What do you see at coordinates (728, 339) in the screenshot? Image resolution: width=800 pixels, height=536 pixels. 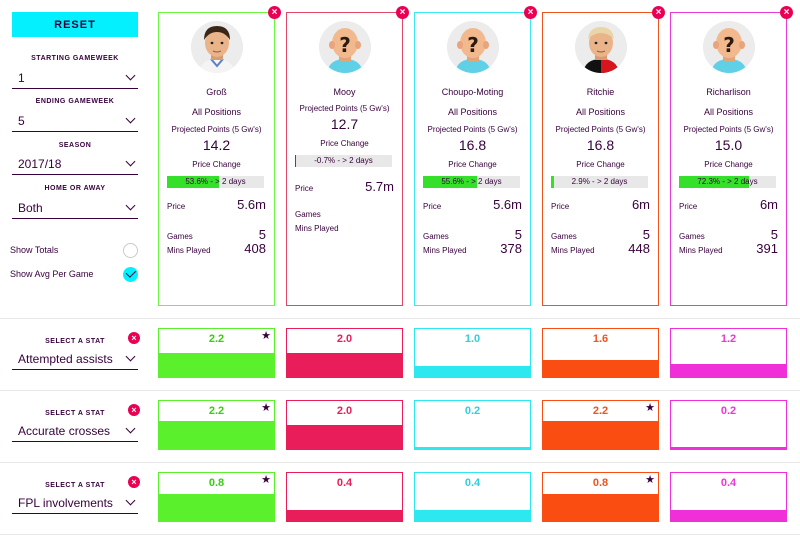 I see `stat-value: 1.2` at bounding box center [728, 339].